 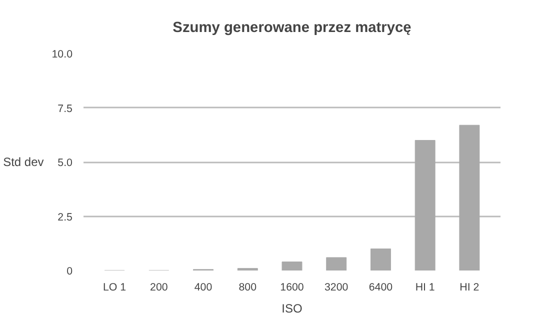 What do you see at coordinates (69, 272) in the screenshot?
I see `y-tick-label: 0` at bounding box center [69, 272].